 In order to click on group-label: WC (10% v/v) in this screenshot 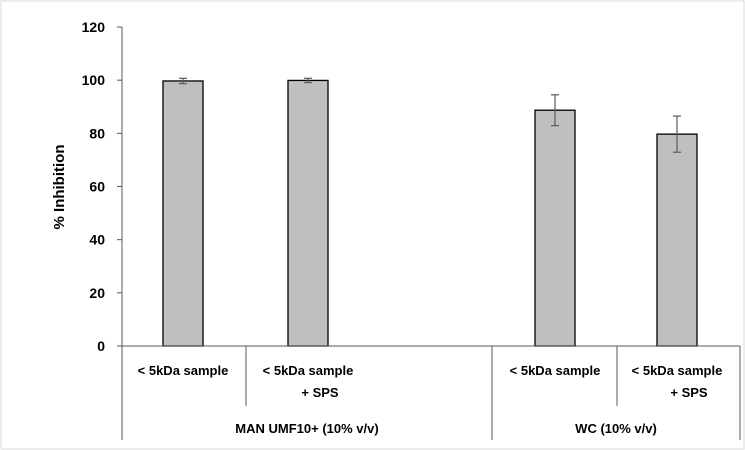, I will do `click(616, 428)`.